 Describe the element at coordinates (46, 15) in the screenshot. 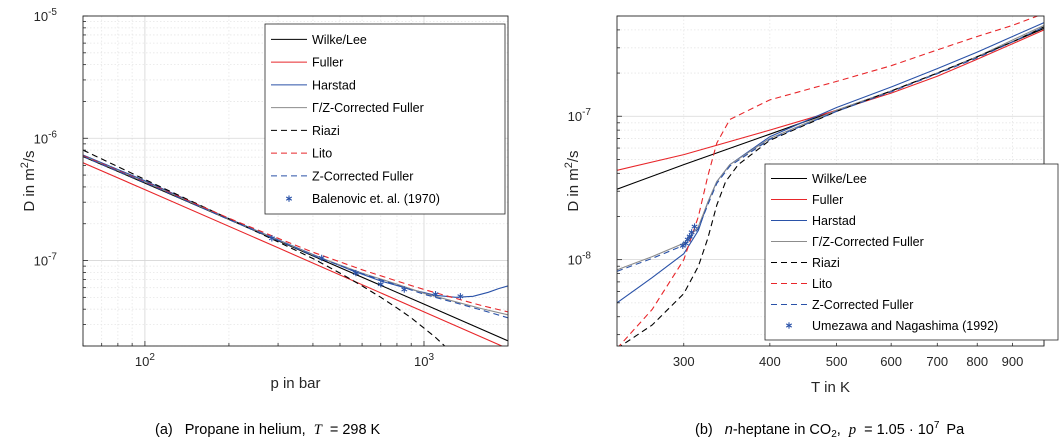

I see `y-tick-label: 10⁻⁵` at that location.